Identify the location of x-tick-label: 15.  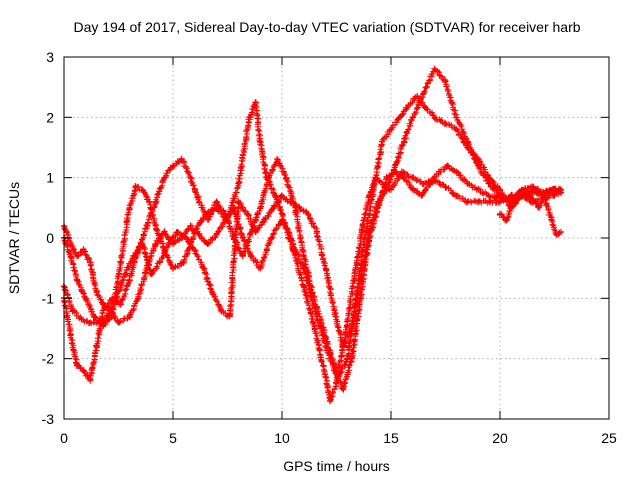
(391, 438).